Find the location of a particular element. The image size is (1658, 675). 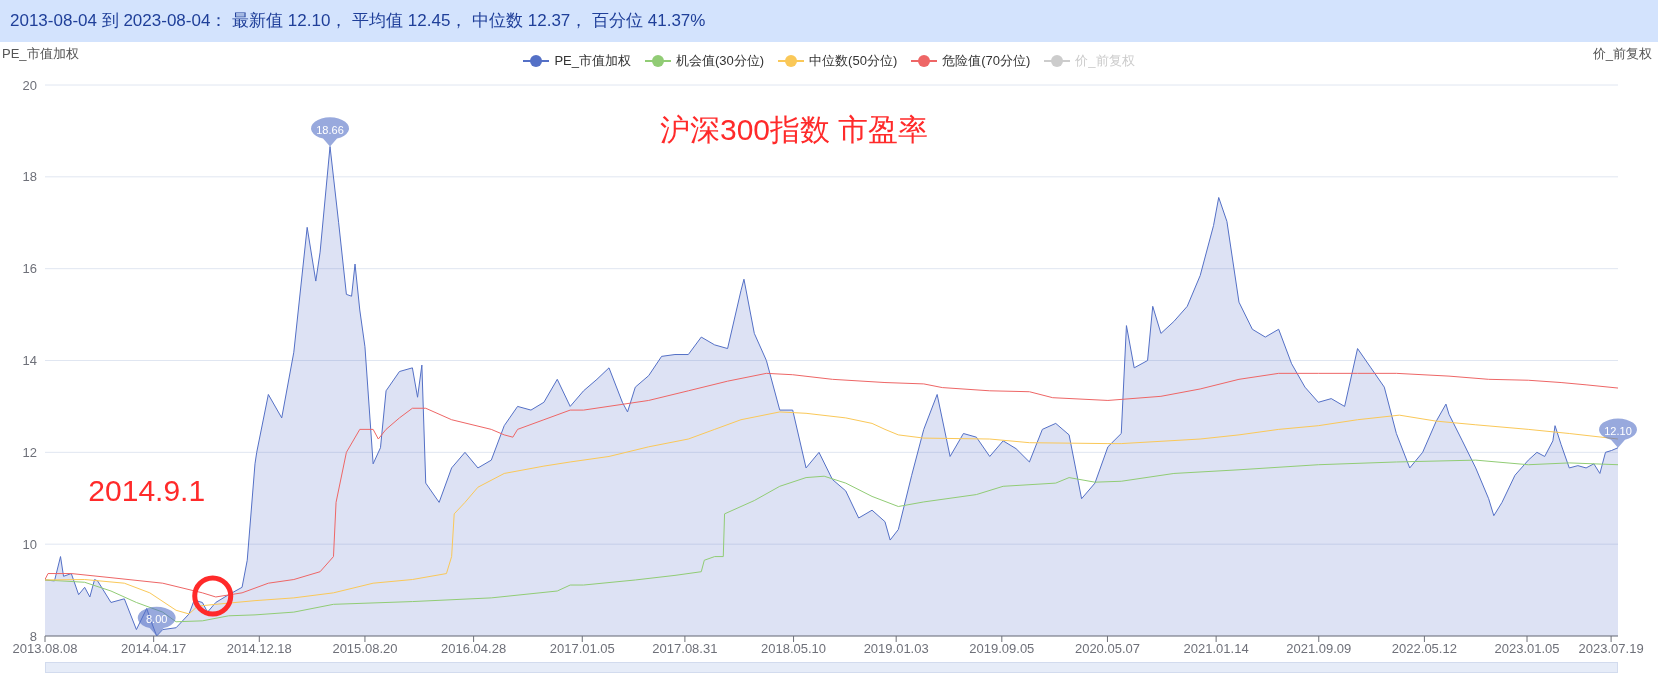

y-tick-label: 12 is located at coordinates (29, 452).